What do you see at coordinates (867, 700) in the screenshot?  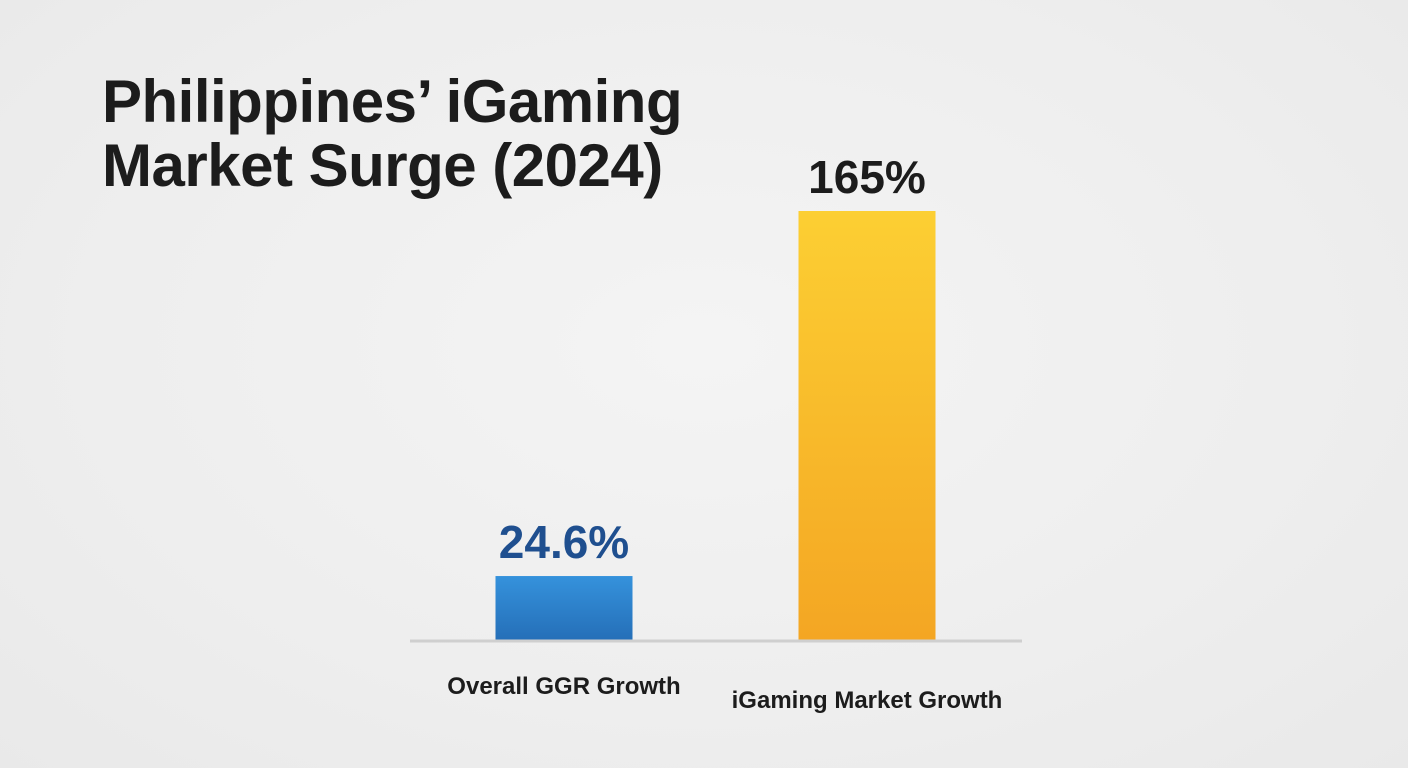 I see `category-label-1: iGaming Market Growth` at bounding box center [867, 700].